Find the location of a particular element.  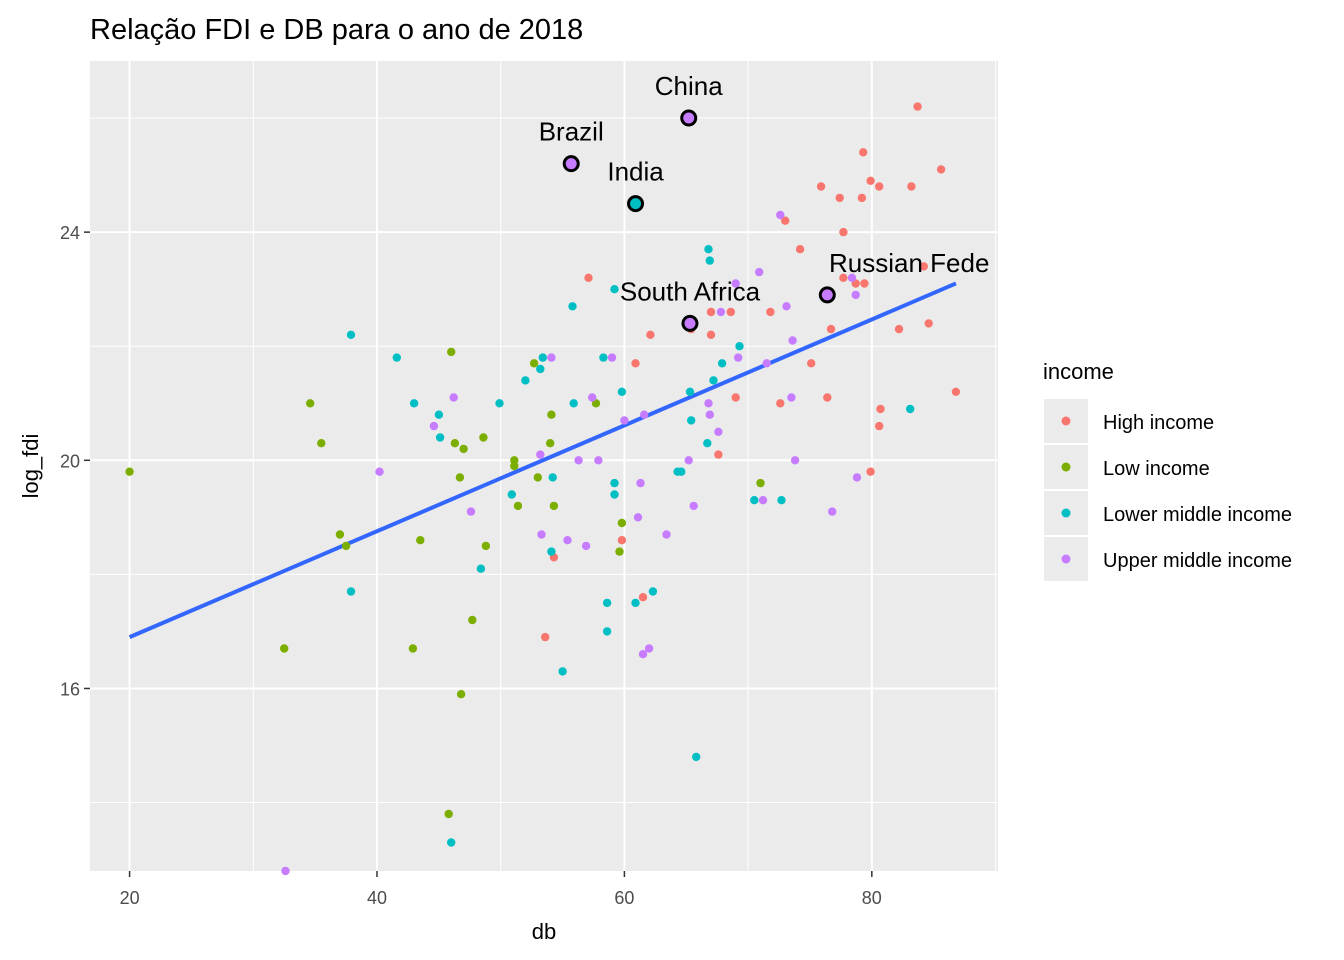

annotation-label: Brazil is located at coordinates (571, 132).